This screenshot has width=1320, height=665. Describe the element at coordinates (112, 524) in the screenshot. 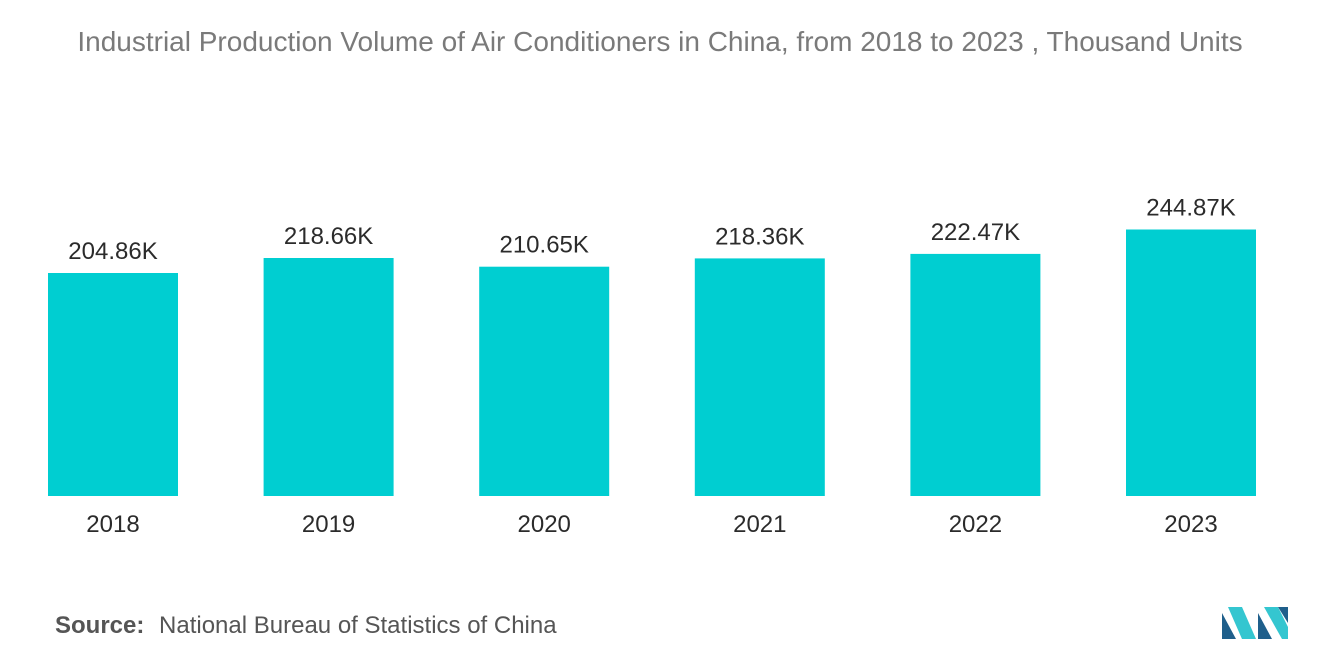

I see `x-tick-label-2018: 2018` at that location.